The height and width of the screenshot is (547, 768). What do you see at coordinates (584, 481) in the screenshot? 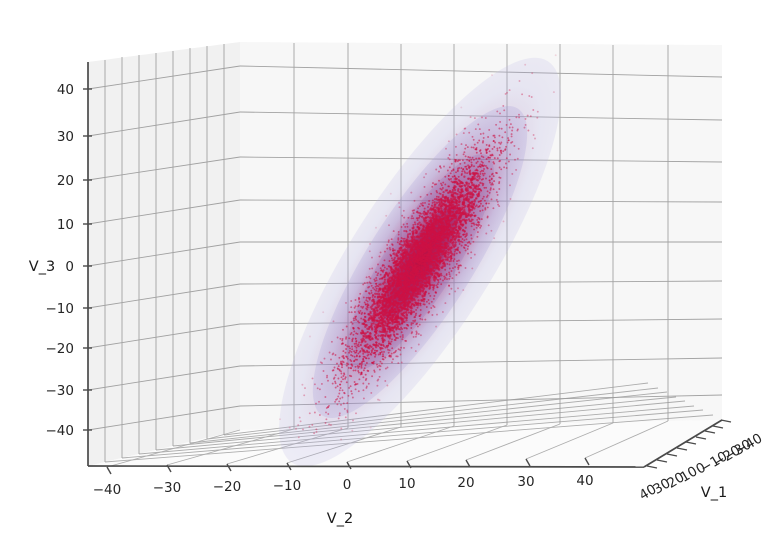
I see `tick-label-v2: 40` at bounding box center [584, 481].